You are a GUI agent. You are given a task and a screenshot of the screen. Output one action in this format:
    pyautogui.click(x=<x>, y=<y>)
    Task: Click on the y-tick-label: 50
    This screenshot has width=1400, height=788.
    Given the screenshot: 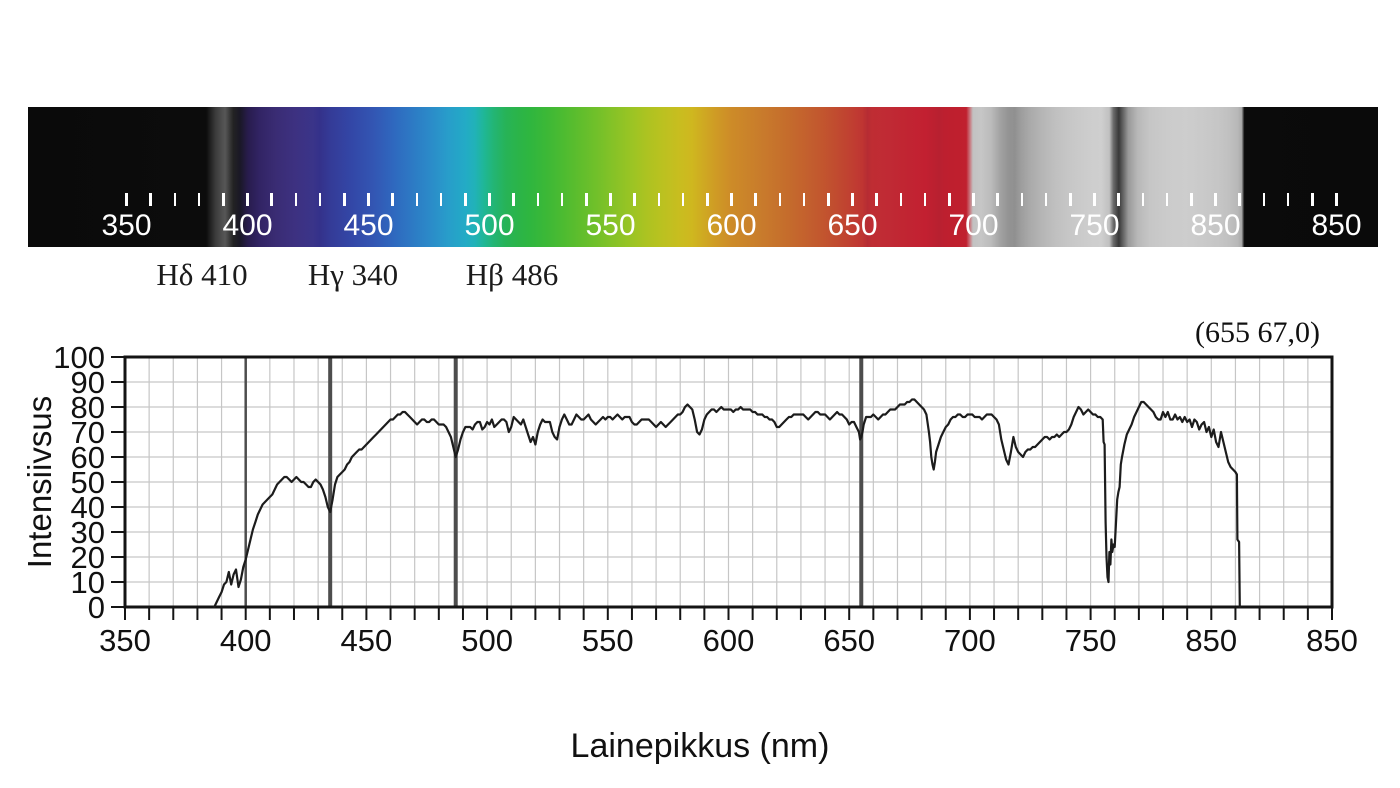 What is the action you would take?
    pyautogui.click(x=88, y=482)
    